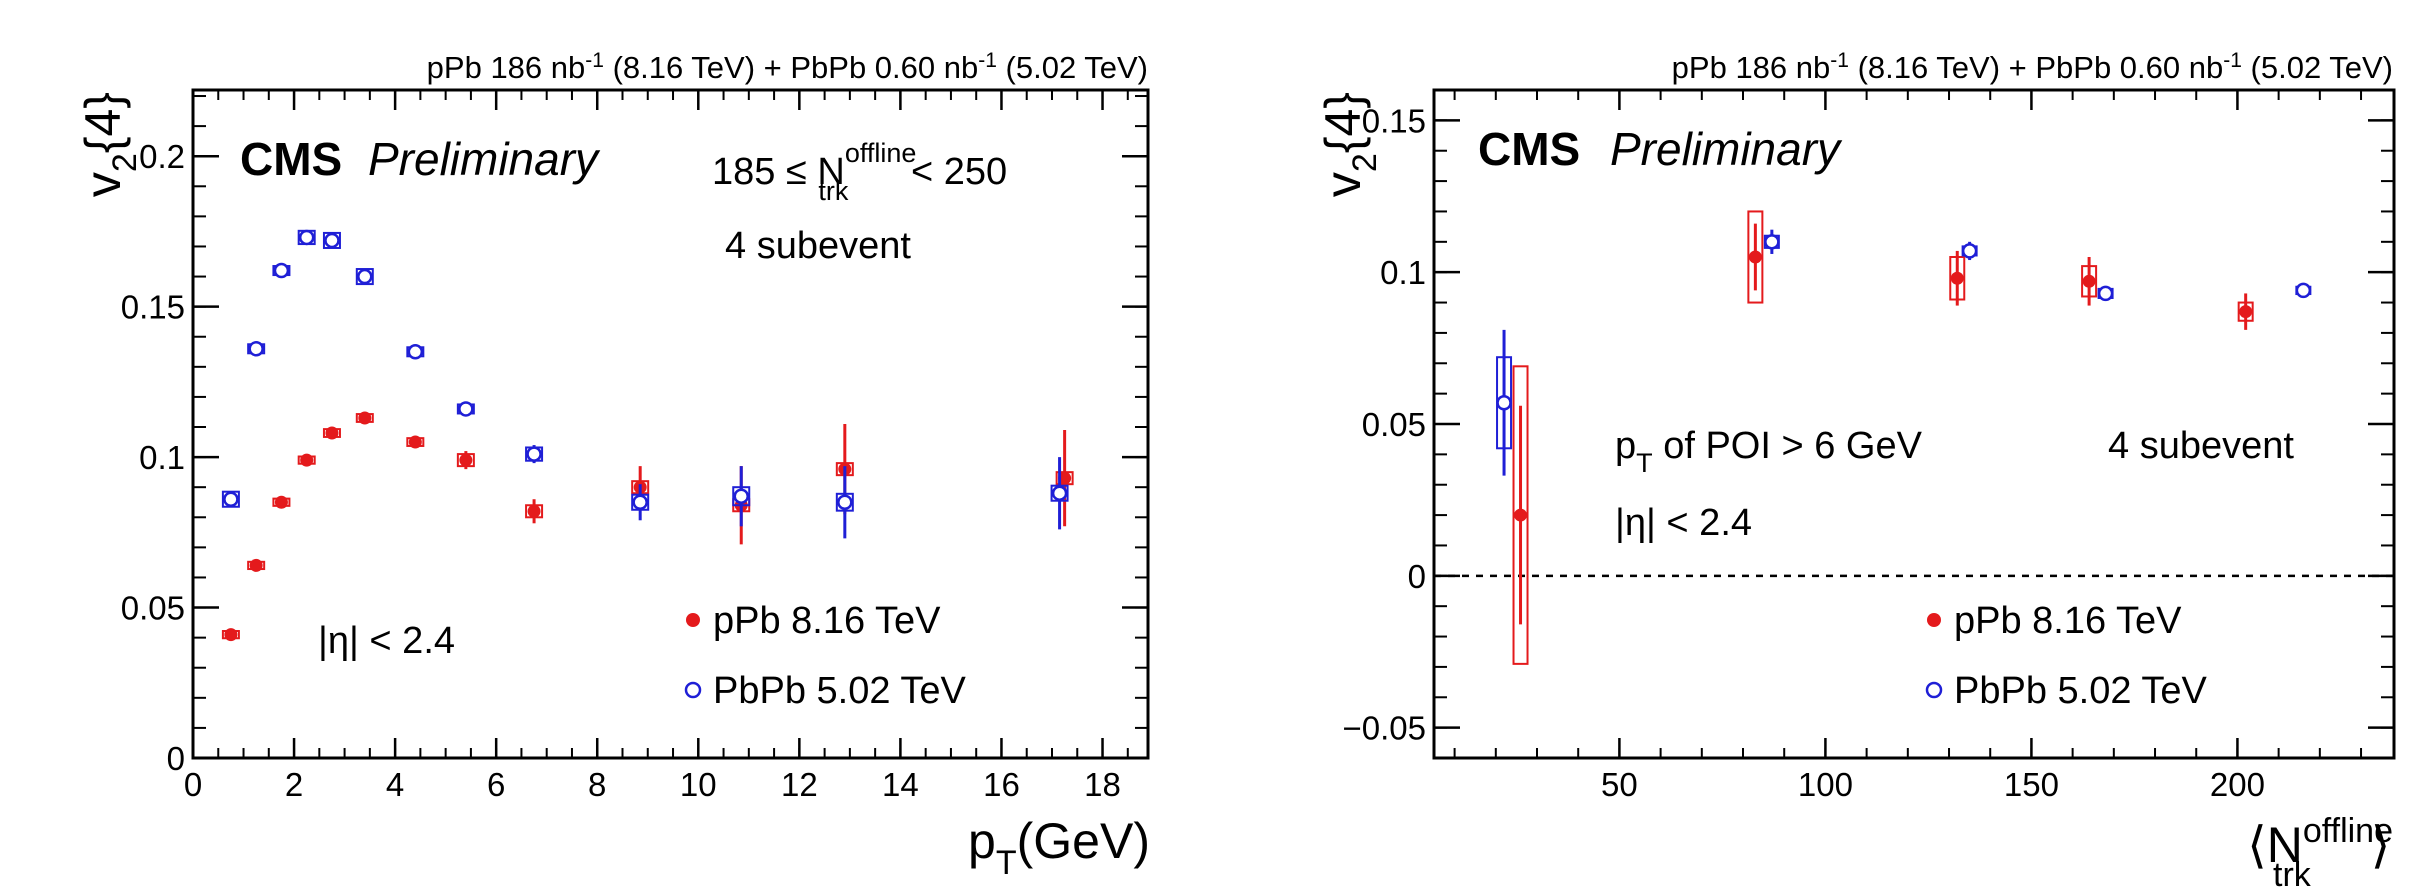 This screenshot has width=2435, height=894. Describe the element at coordinates (395, 784) in the screenshot. I see `left-x-tick-label: 4` at that location.